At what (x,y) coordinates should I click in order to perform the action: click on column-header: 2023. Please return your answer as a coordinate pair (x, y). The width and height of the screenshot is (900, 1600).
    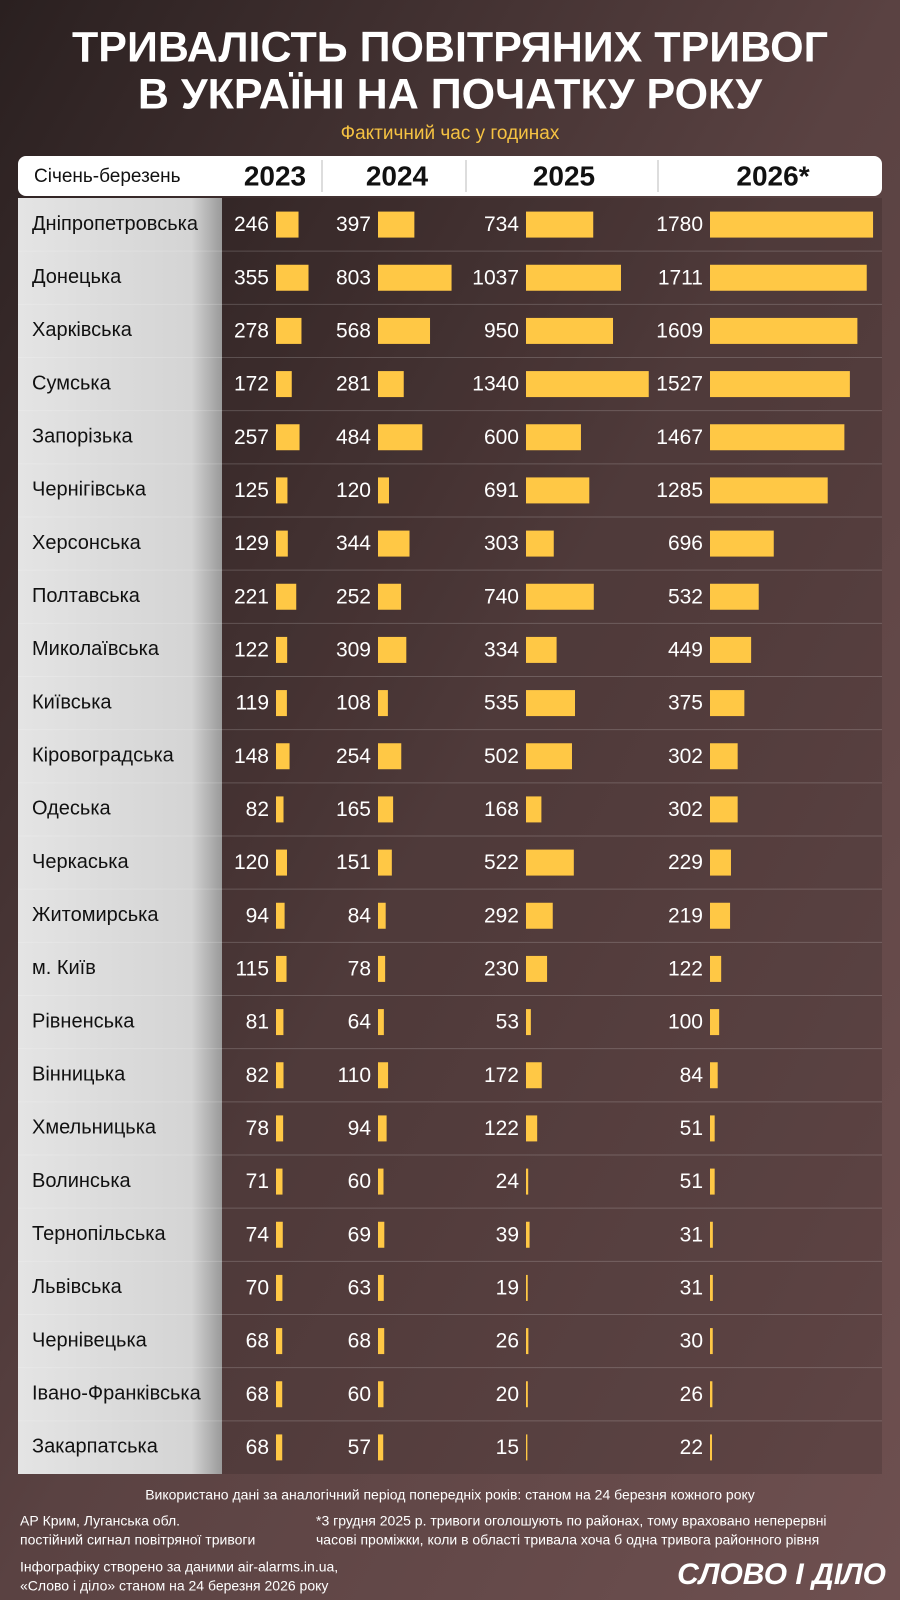
    Looking at the image, I should click on (275, 175).